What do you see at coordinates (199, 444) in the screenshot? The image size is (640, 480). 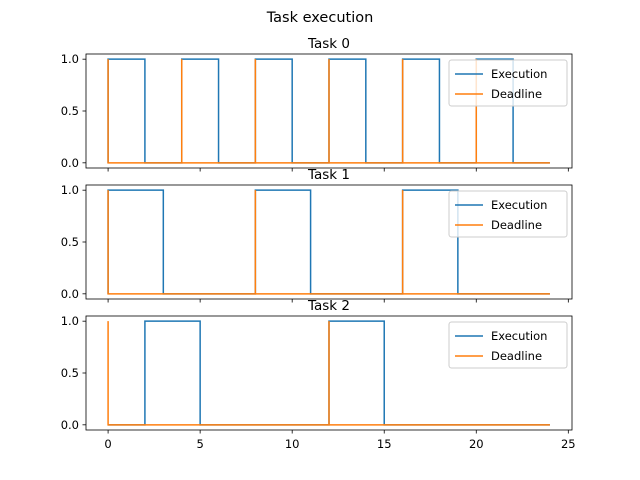 I see `x-tick-label: 5` at bounding box center [199, 444].